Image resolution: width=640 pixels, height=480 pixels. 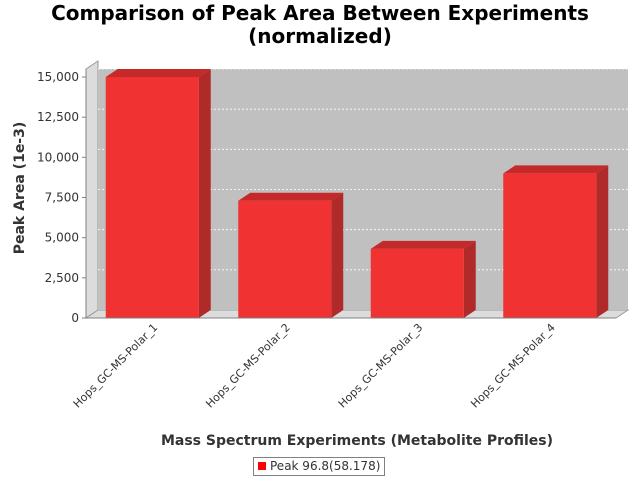 I want to click on y-tick-label: 7,500, so click(x=62, y=198).